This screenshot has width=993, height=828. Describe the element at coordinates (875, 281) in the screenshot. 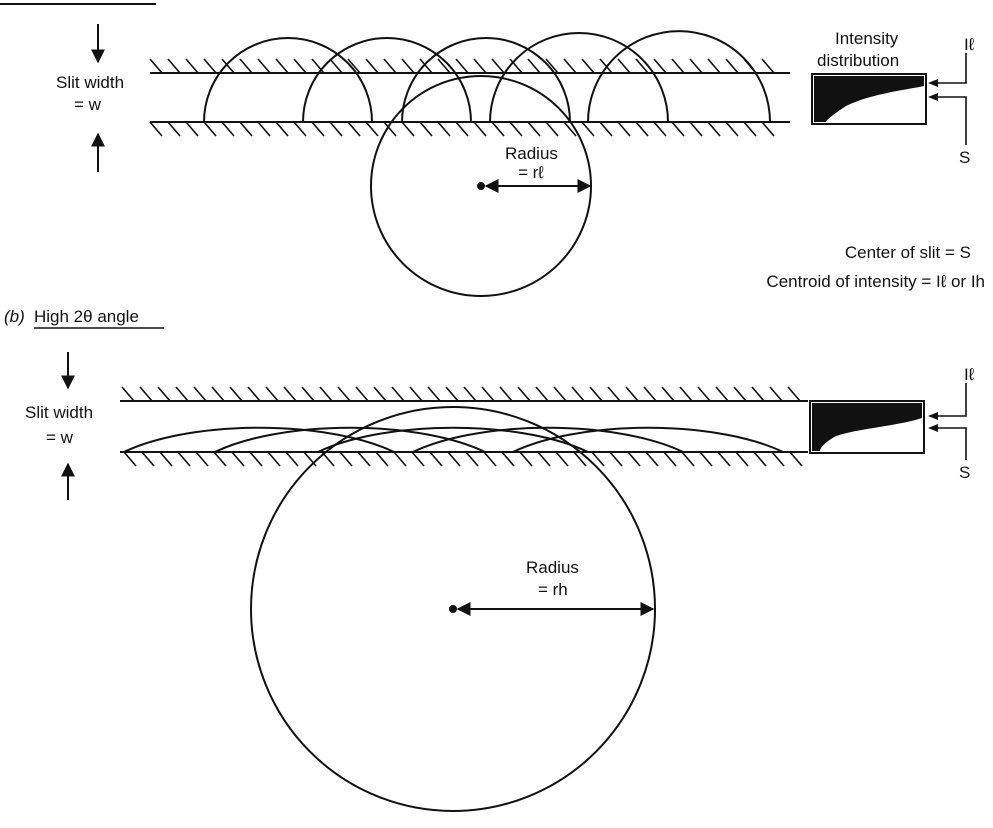

I see `note-centroid: Centroid of intensity = Iℓ or Ih` at that location.